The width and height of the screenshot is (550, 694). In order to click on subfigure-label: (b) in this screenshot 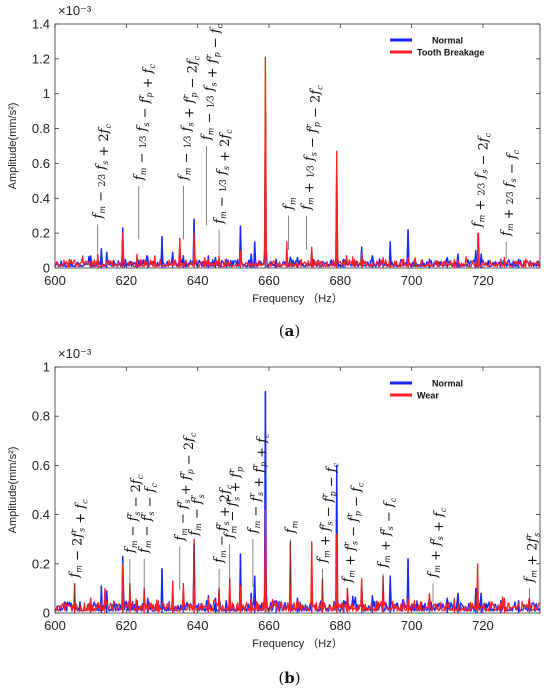, I will do `click(289, 678)`.